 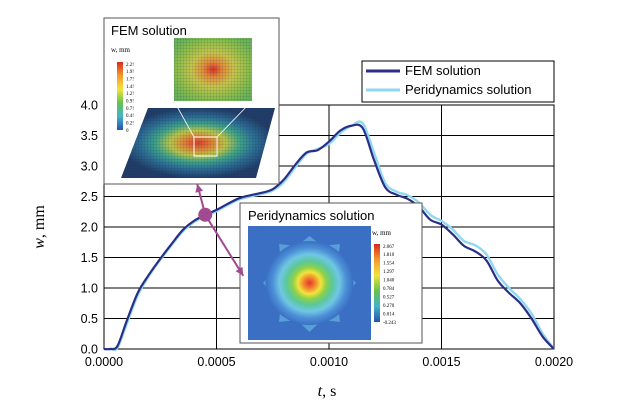 What do you see at coordinates (389, 297) in the screenshot?
I see `peridynamics-colorbar-label: 0.527` at bounding box center [389, 297].